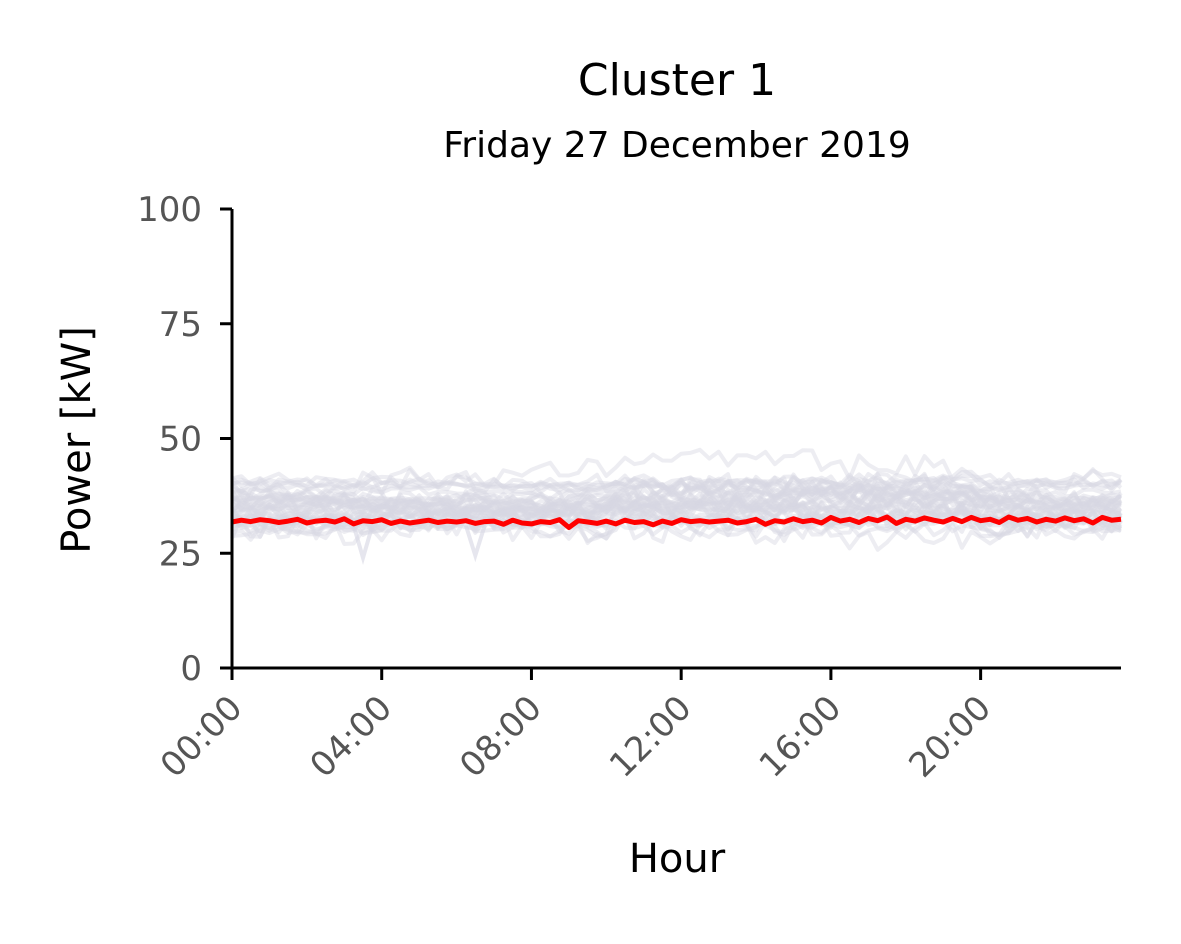  I want to click on y-tick-label: 0, so click(191, 669).